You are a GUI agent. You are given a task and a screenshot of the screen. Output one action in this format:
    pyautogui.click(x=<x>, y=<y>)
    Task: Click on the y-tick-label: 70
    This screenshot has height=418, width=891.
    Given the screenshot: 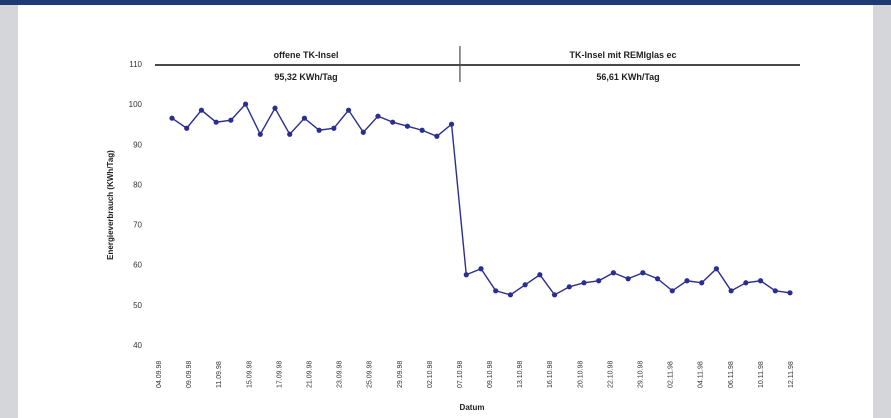 What is the action you would take?
    pyautogui.click(x=137, y=225)
    